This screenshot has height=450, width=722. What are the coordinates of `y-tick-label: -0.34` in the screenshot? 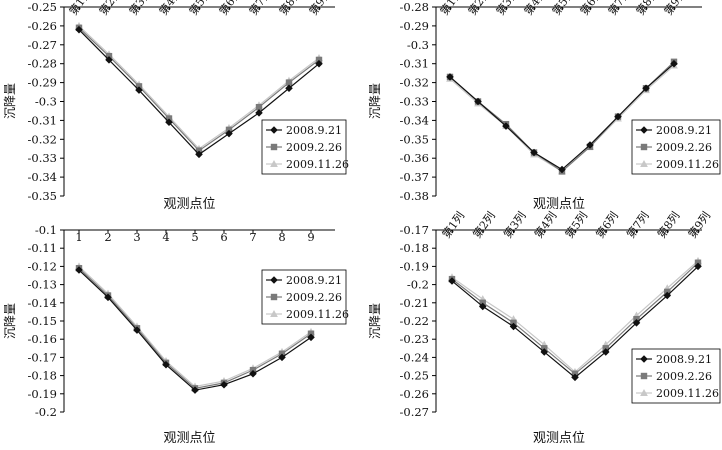 It's located at (415, 120).